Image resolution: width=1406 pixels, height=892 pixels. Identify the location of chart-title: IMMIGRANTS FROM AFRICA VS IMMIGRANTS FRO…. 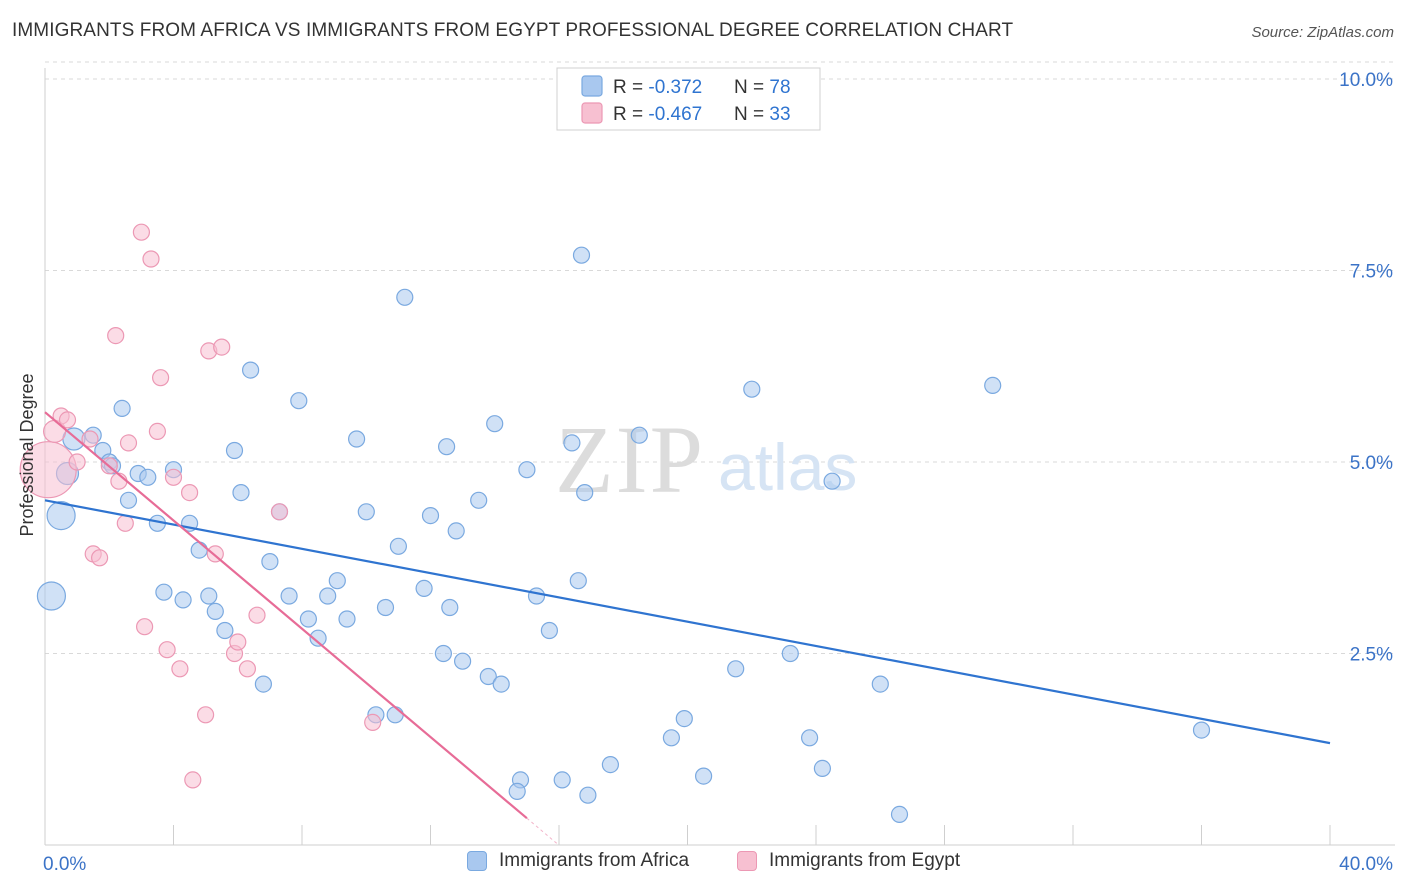
(513, 30).